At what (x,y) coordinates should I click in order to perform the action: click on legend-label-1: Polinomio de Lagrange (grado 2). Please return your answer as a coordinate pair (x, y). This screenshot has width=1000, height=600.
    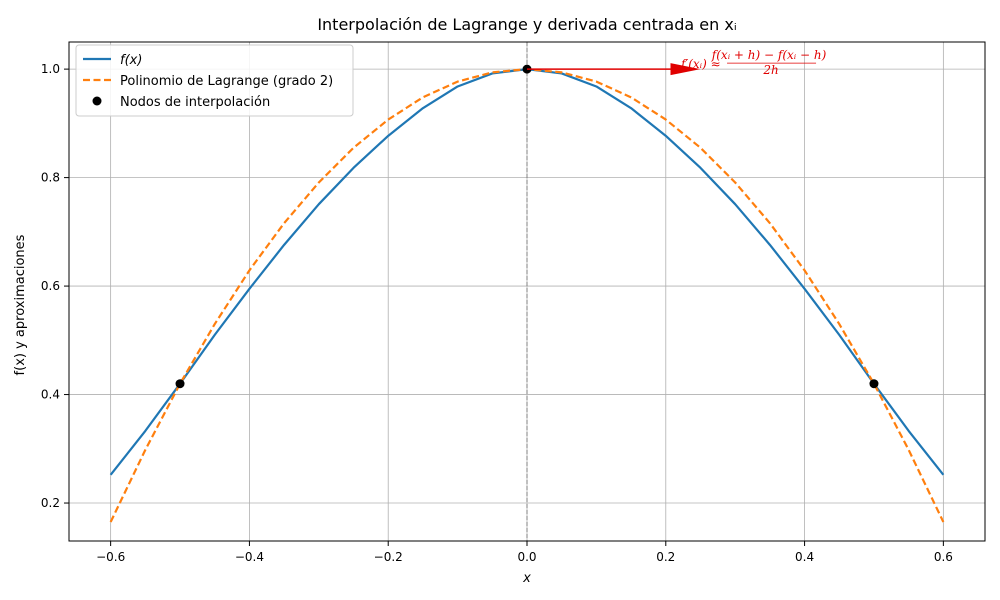
    Looking at the image, I should click on (226, 81).